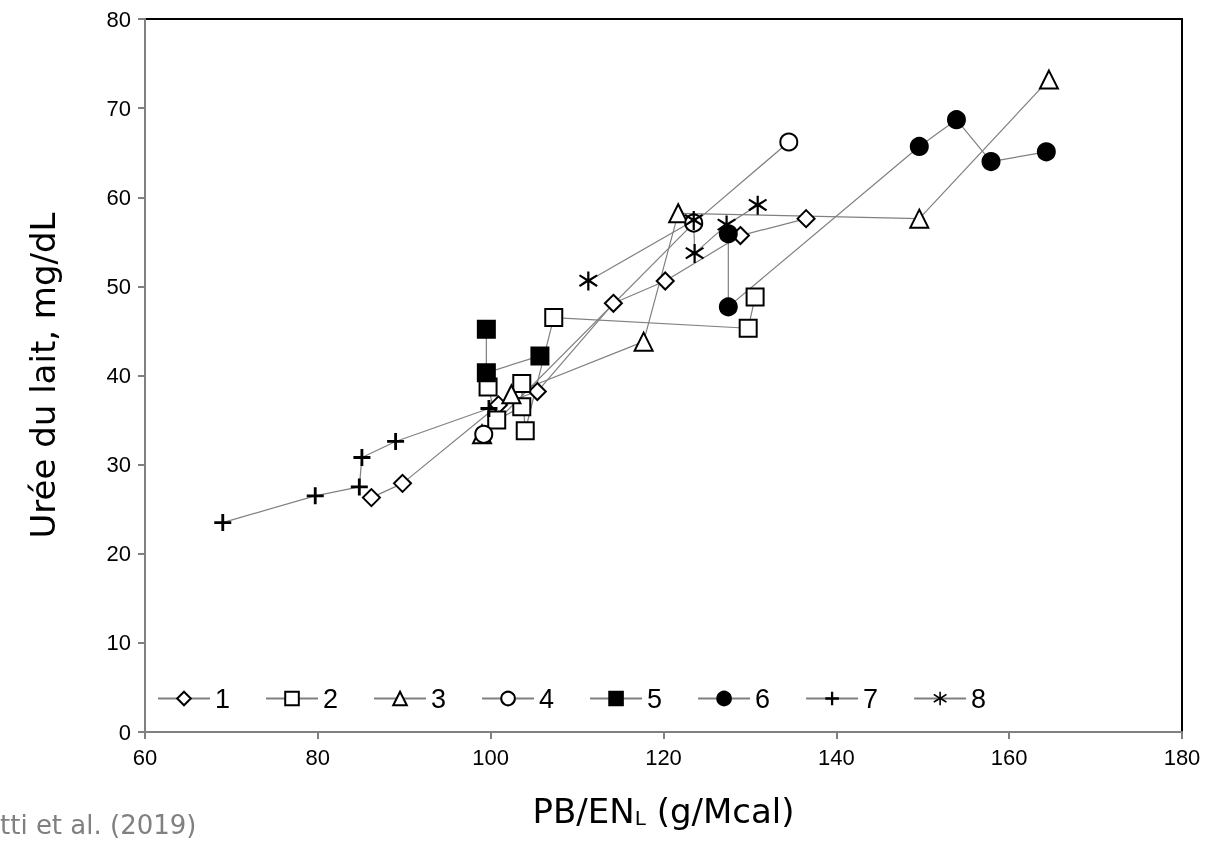  I want to click on x-axis-title: PB/ENL (g/Mcal), so click(663, 811).